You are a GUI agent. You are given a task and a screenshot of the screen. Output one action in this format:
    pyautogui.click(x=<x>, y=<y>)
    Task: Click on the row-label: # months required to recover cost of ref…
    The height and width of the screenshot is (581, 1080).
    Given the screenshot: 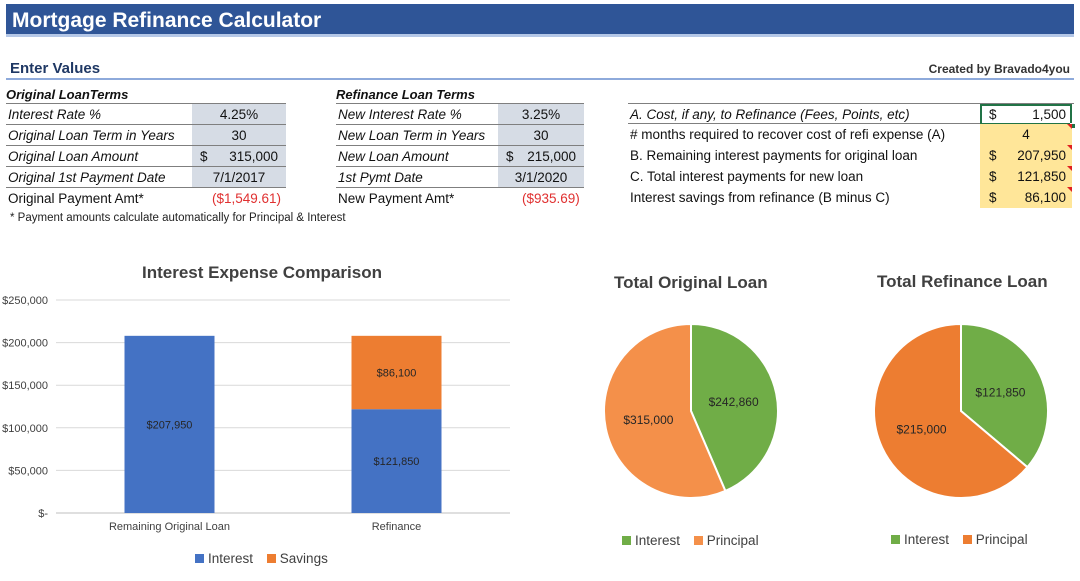 What is the action you would take?
    pyautogui.click(x=788, y=134)
    